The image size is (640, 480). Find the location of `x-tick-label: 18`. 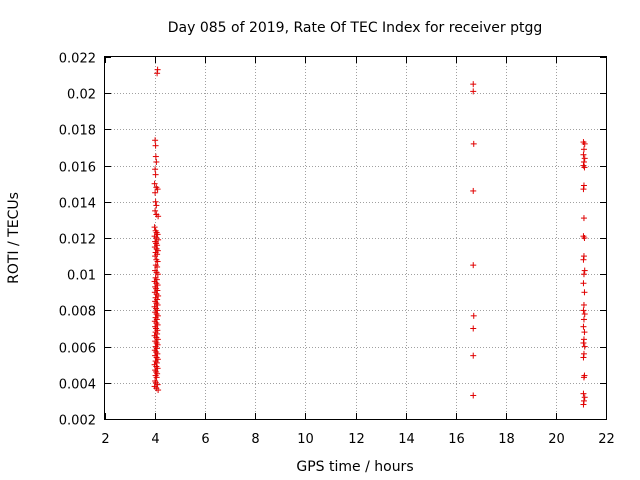

x-tick-label: 18 is located at coordinates (506, 439).